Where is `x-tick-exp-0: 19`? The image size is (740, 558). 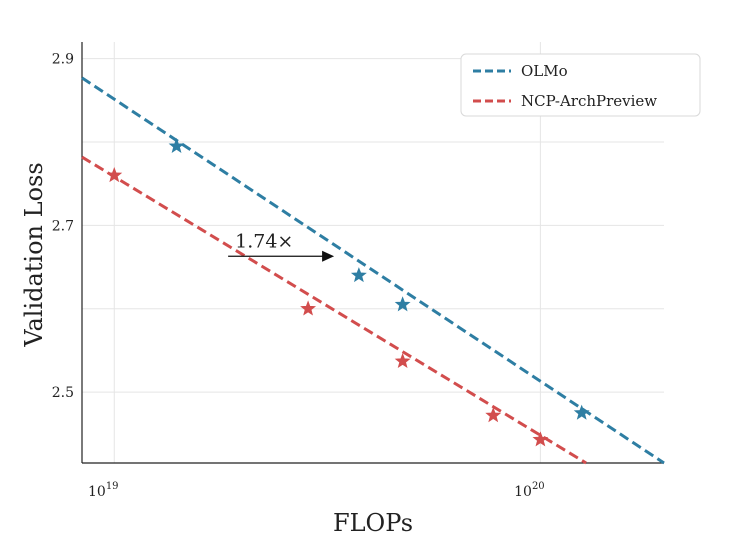 x-tick-exp-0: 19 is located at coordinates (112, 486).